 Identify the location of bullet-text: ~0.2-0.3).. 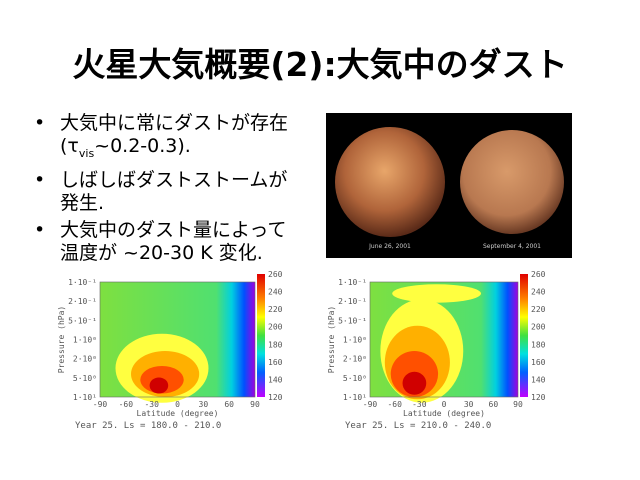
(142, 146).